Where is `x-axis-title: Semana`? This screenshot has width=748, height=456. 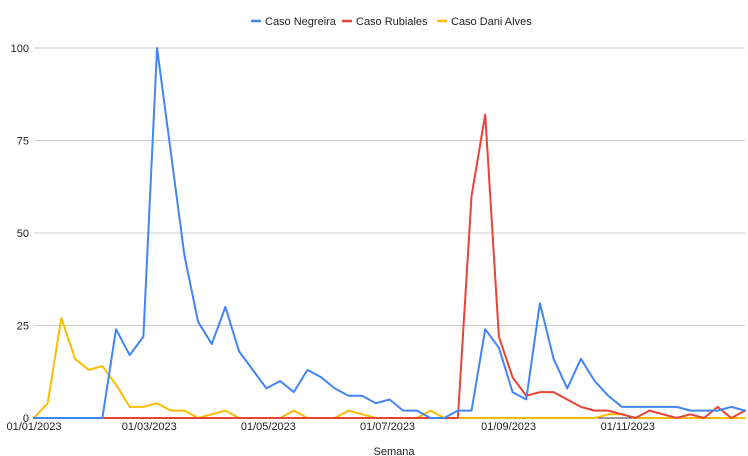 x-axis-title: Semana is located at coordinates (395, 451).